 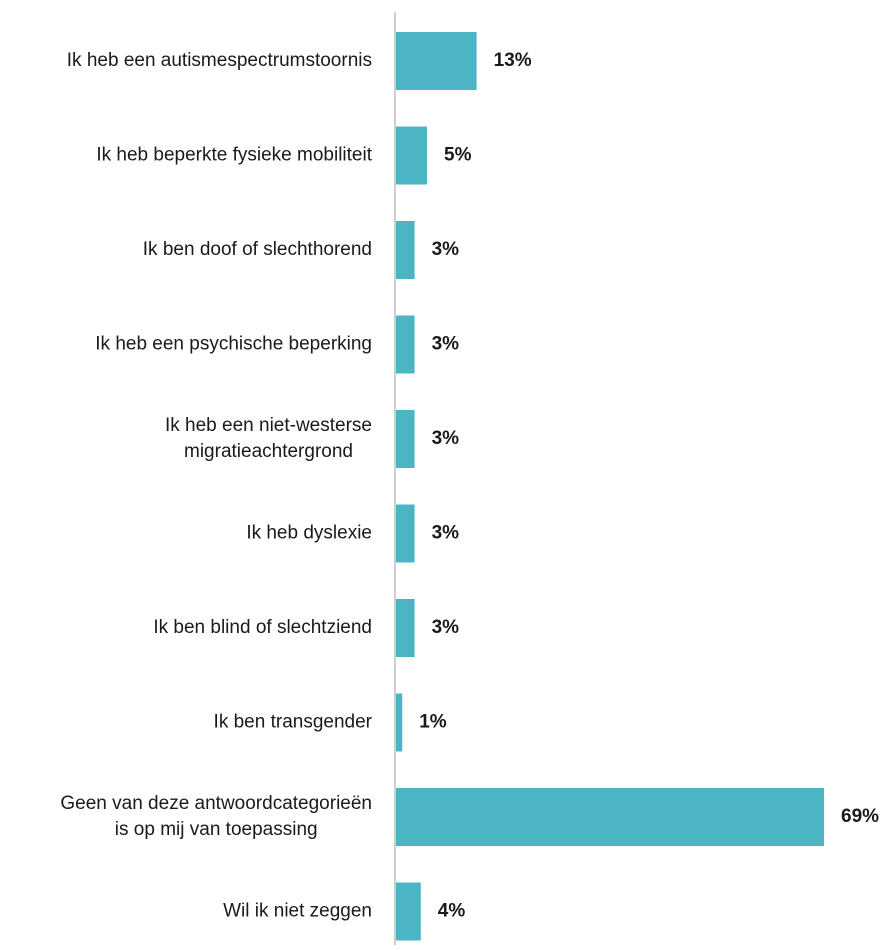 I want to click on category-label: Ik ben blind of slechtziend, so click(x=262, y=627).